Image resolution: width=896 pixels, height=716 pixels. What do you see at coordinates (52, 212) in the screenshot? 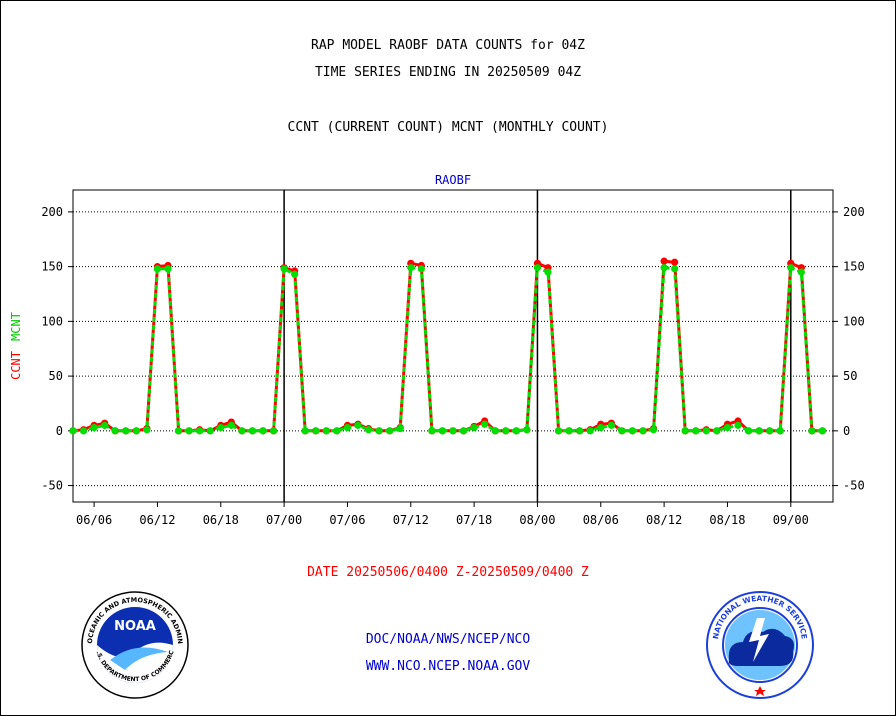
I see `y-tick-label-left: 200` at bounding box center [52, 212].